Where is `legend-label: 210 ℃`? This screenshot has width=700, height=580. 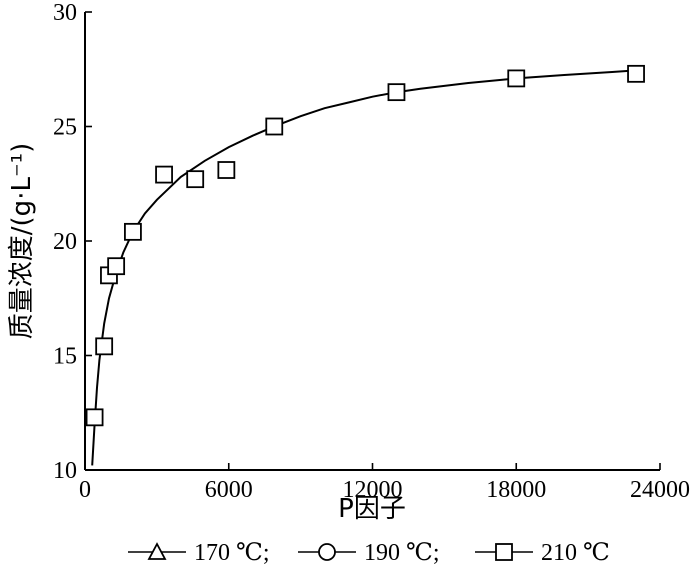 legend-label: 210 ℃ is located at coordinates (575, 553).